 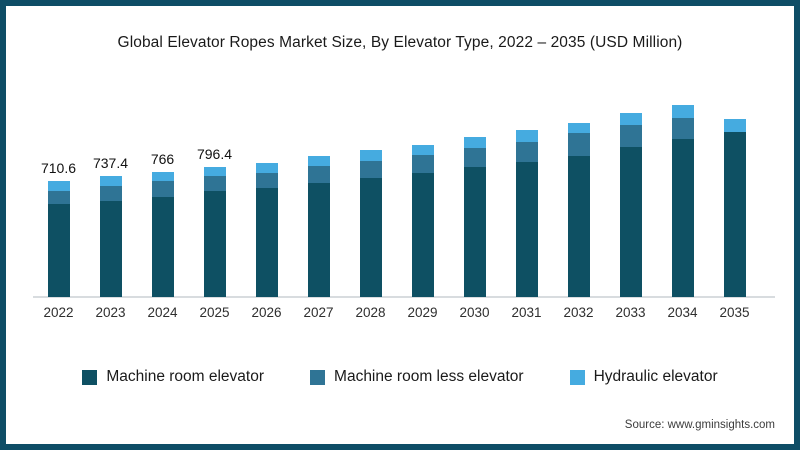 I want to click on x-axis-line, so click(x=404, y=297).